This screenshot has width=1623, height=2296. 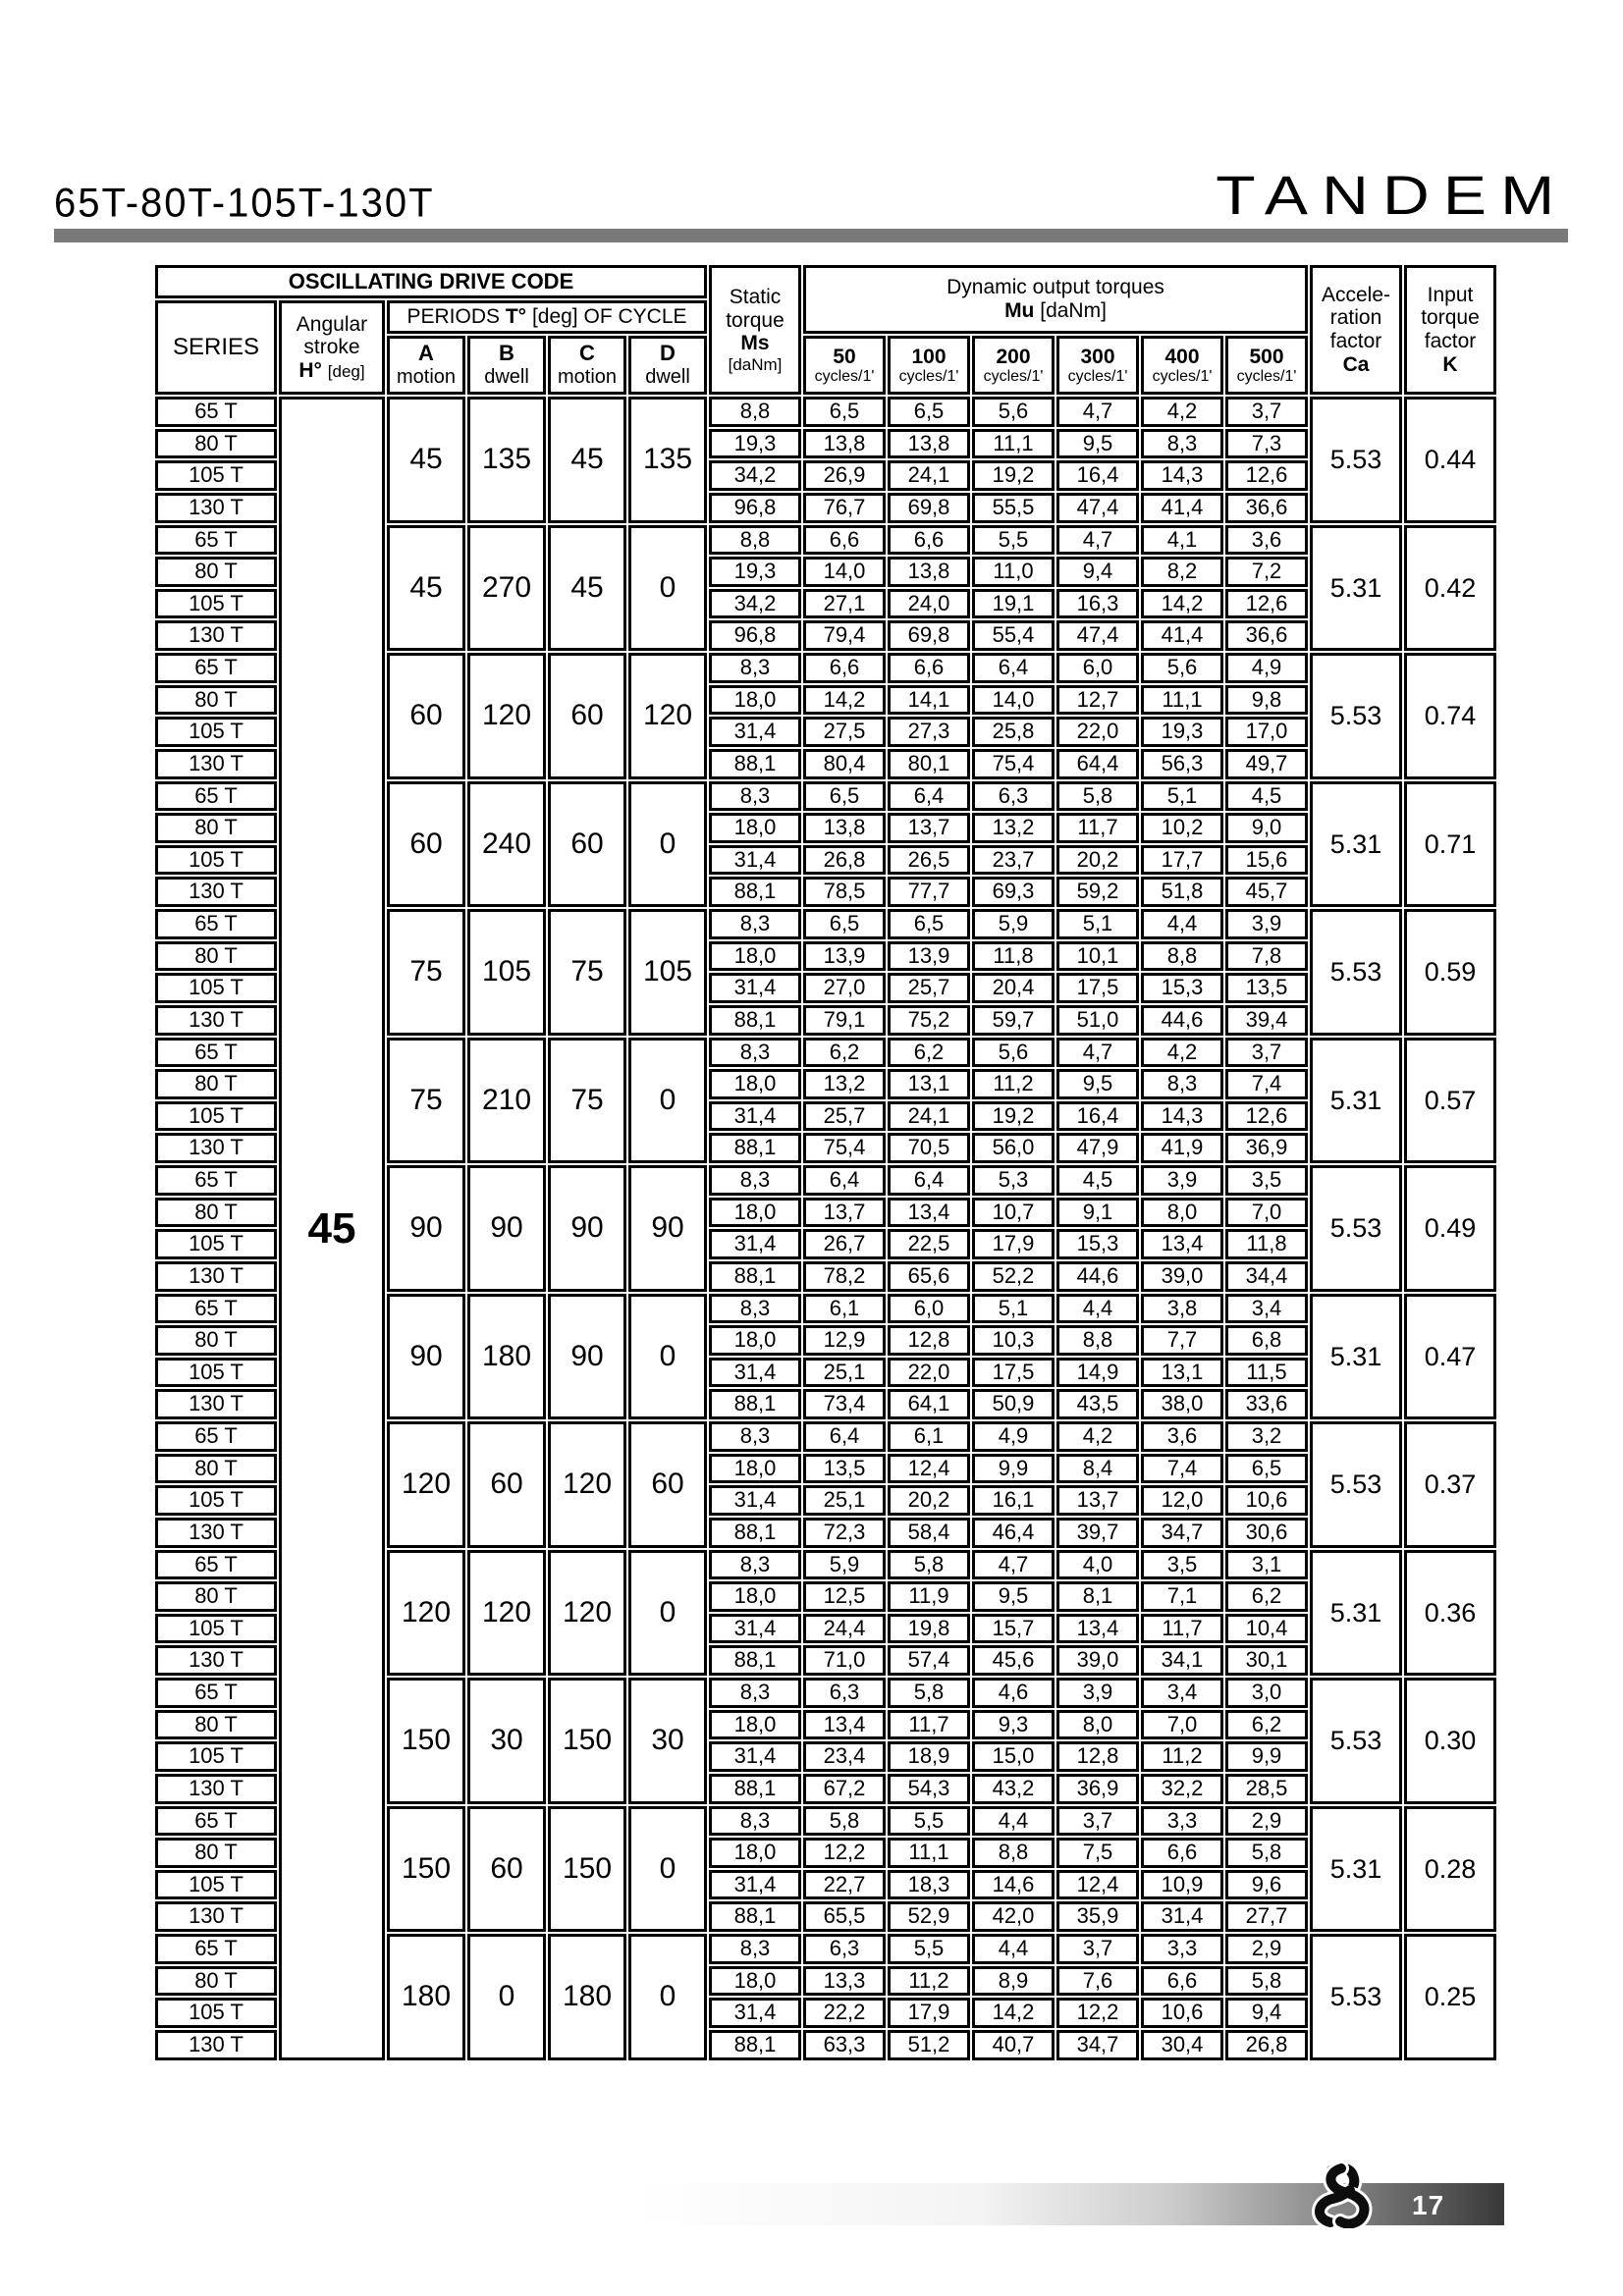 What do you see at coordinates (1182, 924) in the screenshot?
I see `mu-value: 4,4` at bounding box center [1182, 924].